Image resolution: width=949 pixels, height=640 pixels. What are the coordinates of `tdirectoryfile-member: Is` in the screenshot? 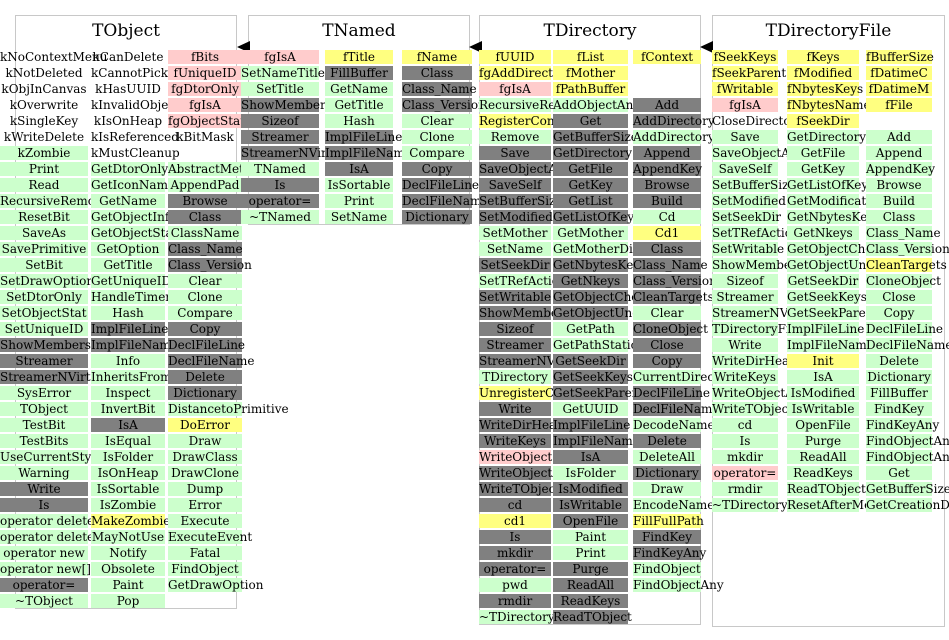 It's located at (745, 441).